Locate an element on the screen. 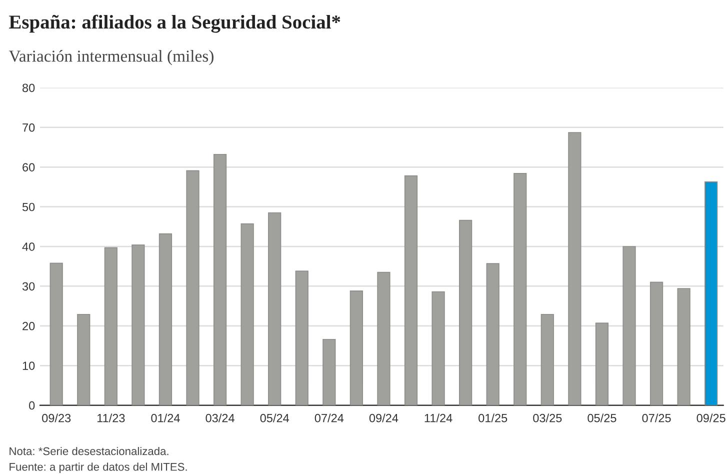 The image size is (727, 474). y-tick-label: 30 is located at coordinates (28, 286).